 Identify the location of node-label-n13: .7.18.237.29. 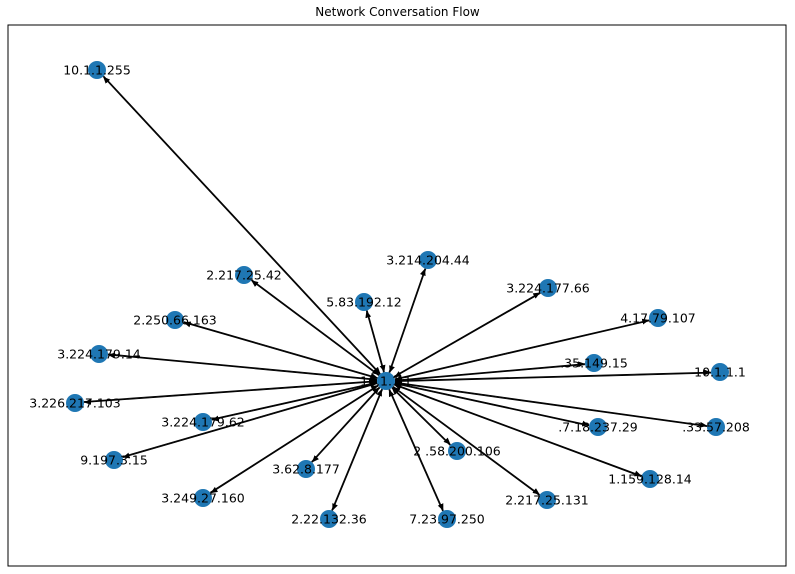
(598, 427).